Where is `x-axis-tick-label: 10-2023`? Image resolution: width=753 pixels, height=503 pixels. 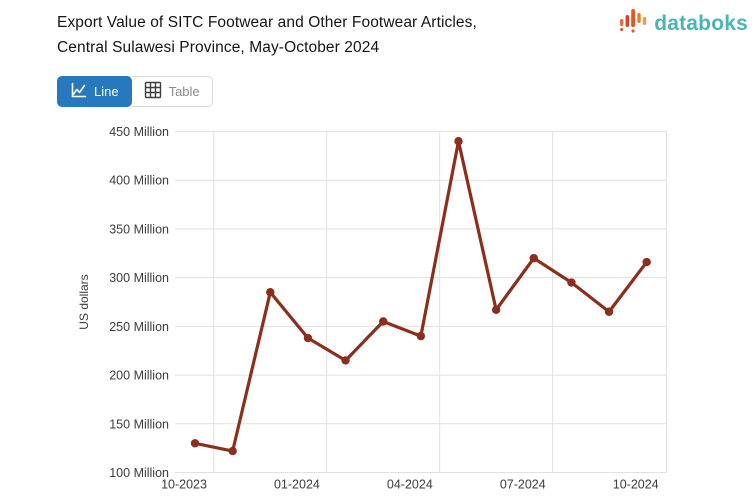
x-axis-tick-label: 10-2023 is located at coordinates (184, 485).